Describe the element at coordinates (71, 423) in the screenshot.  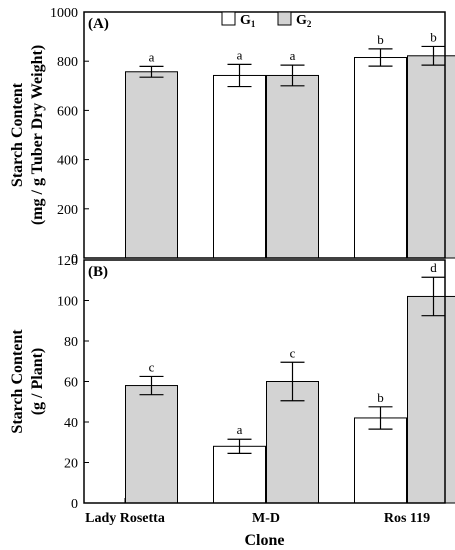
I see `y-tick-label: 40` at that location.